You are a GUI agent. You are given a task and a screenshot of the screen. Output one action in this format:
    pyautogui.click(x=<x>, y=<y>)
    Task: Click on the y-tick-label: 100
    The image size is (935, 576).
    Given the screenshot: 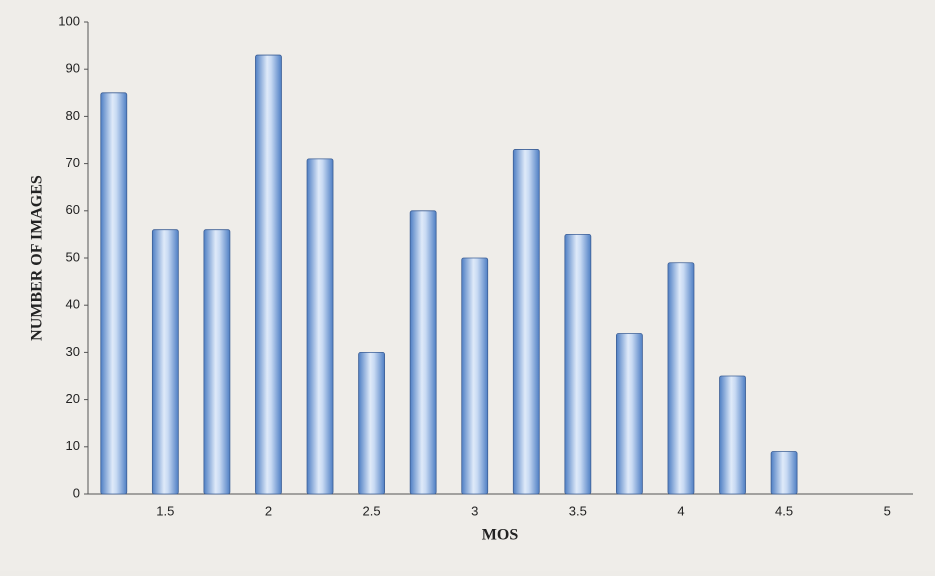 What is the action you would take?
    pyautogui.click(x=69, y=20)
    